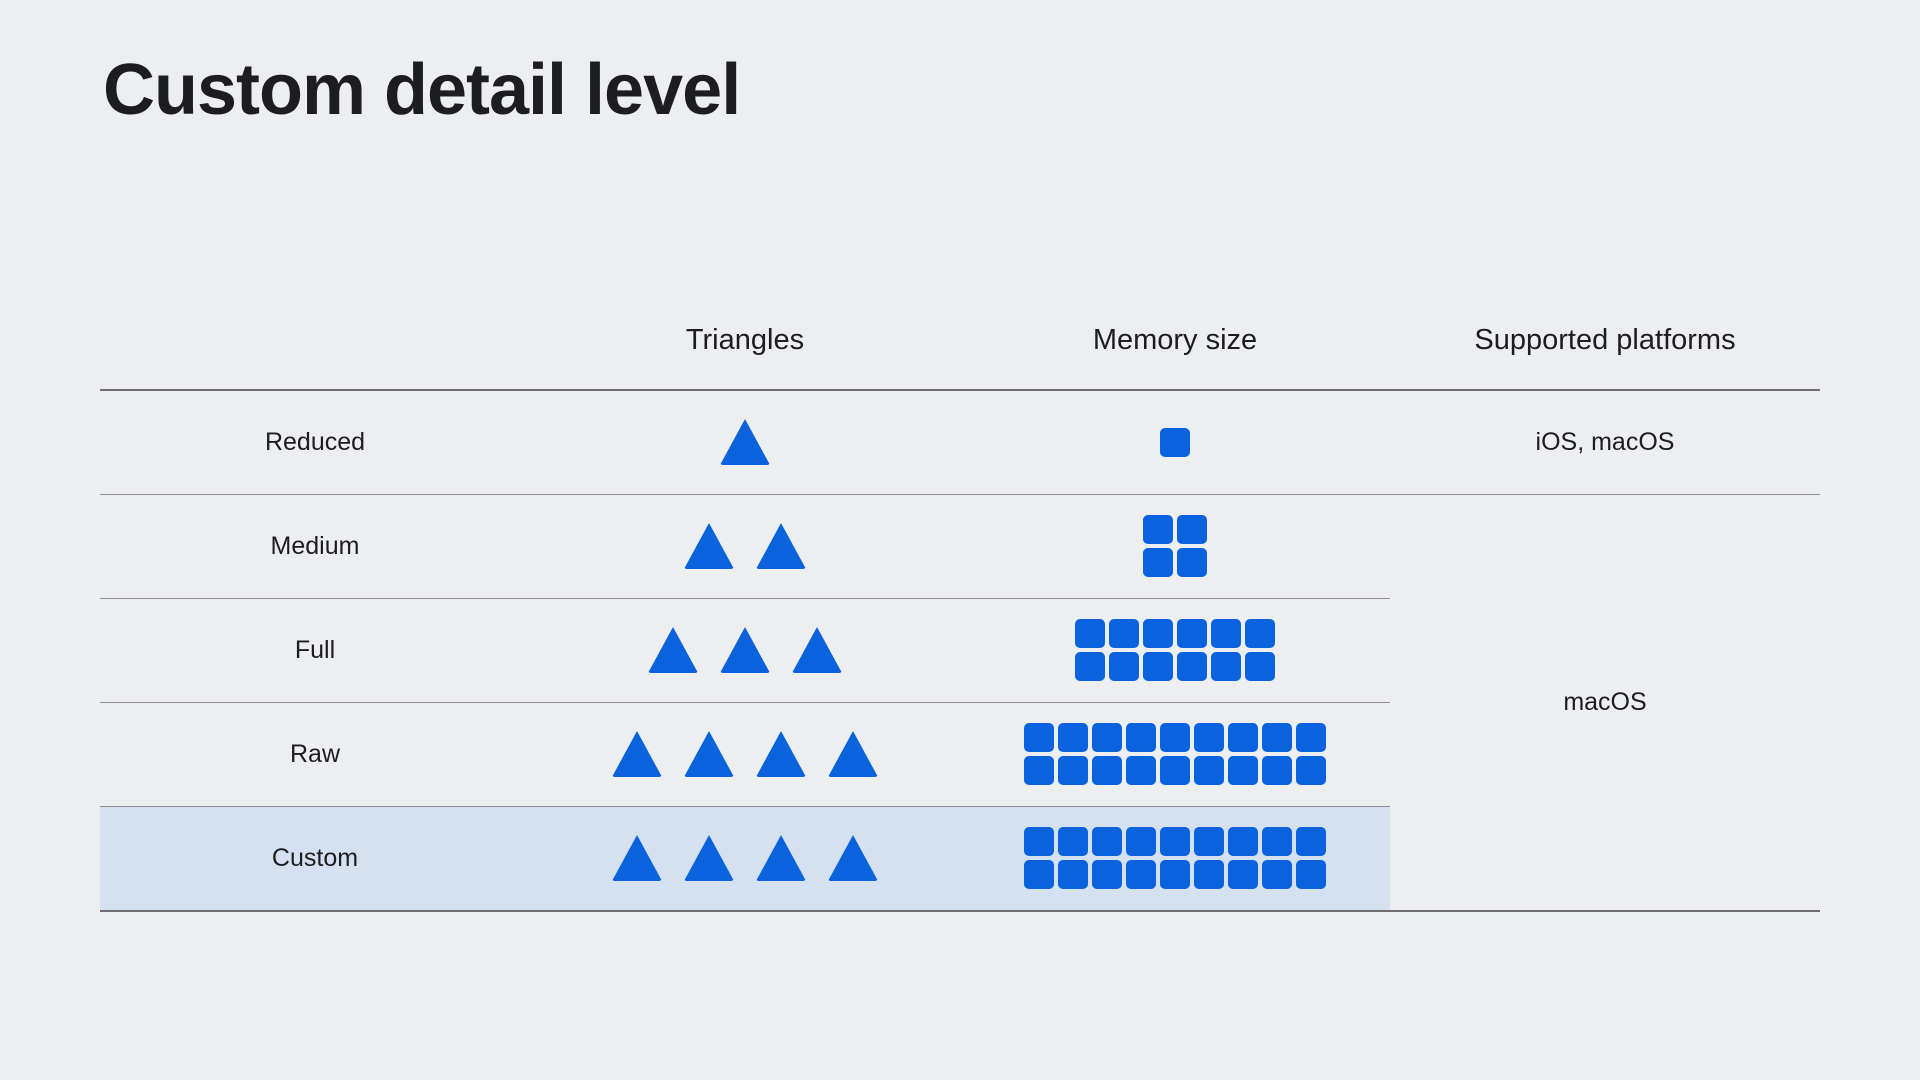  What do you see at coordinates (745, 340) in the screenshot?
I see `header-triangles: Triangles` at bounding box center [745, 340].